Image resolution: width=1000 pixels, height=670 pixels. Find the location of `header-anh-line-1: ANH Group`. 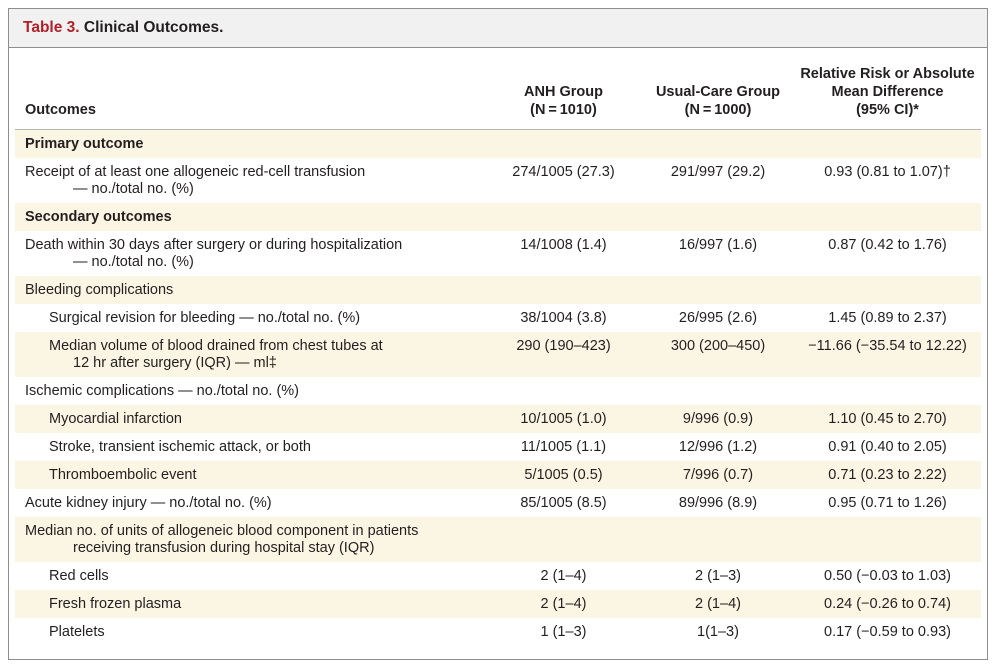

header-anh-line-1: ANH Group is located at coordinates (563, 91).